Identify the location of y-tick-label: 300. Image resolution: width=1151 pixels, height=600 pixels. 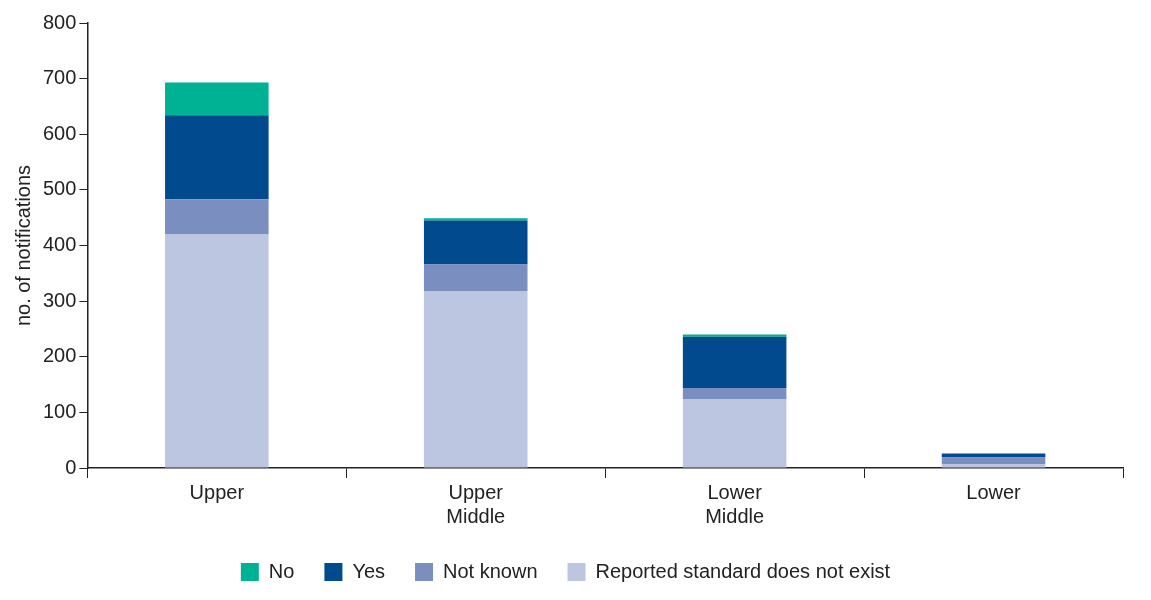
(59, 299).